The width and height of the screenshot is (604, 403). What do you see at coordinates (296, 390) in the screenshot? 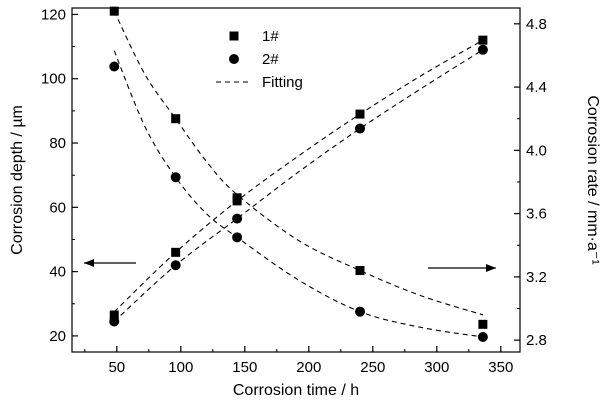
I see `x-axis-label: Corrosion time / h` at bounding box center [296, 390].